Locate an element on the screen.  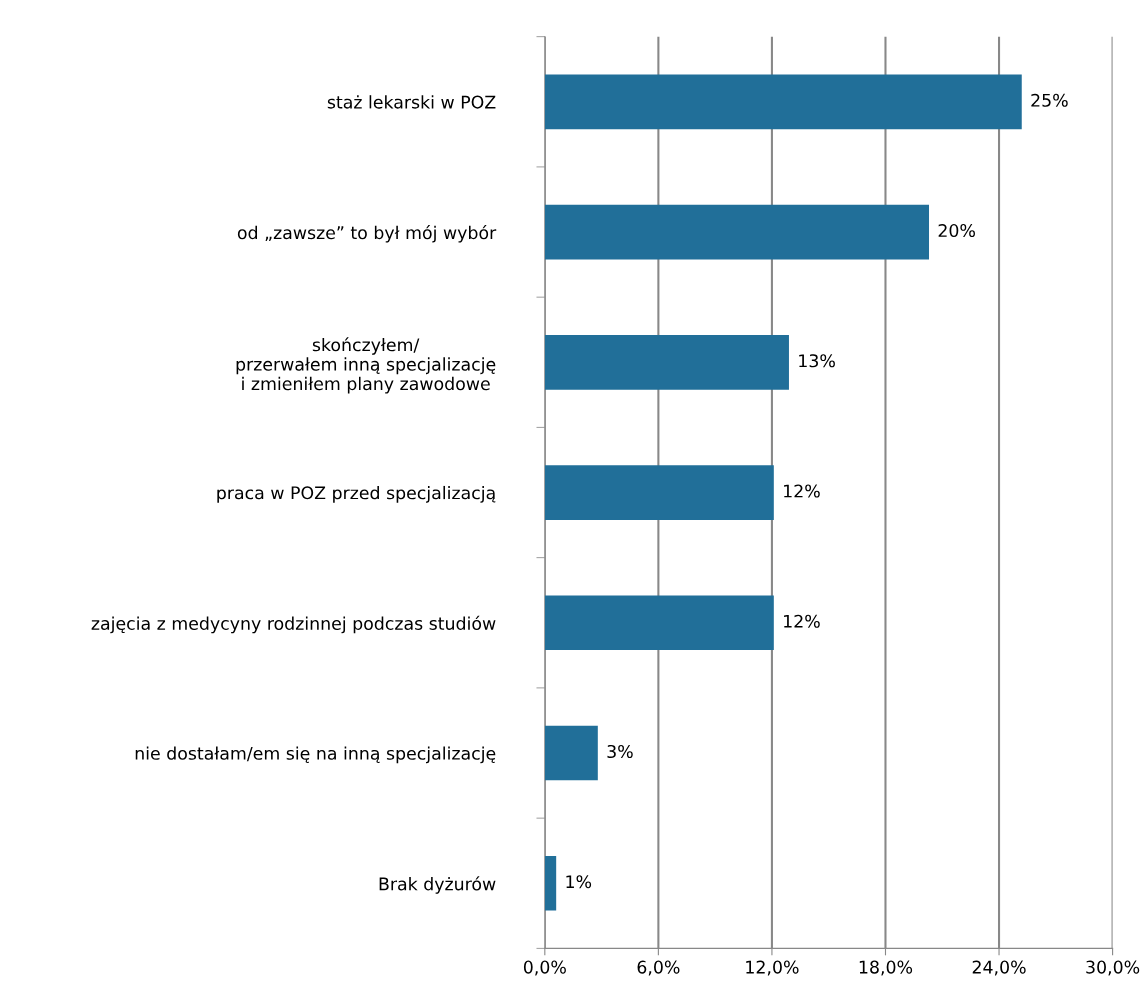
y-tick-label: Brak dyżurów is located at coordinates (437, 885).